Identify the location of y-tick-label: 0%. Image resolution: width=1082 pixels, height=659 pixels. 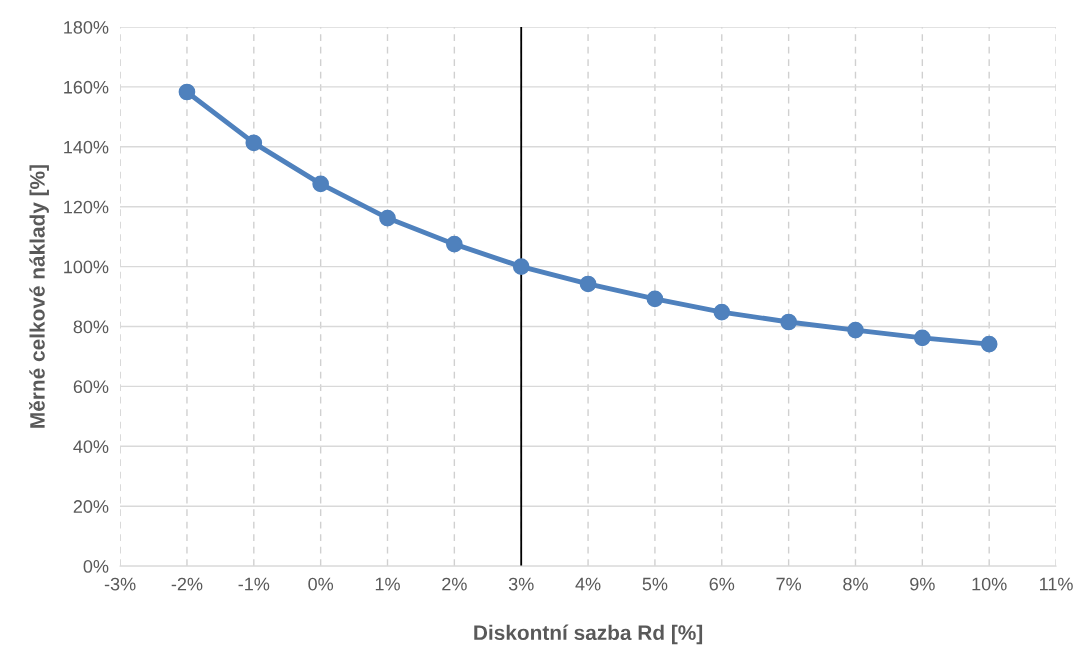
(96, 566).